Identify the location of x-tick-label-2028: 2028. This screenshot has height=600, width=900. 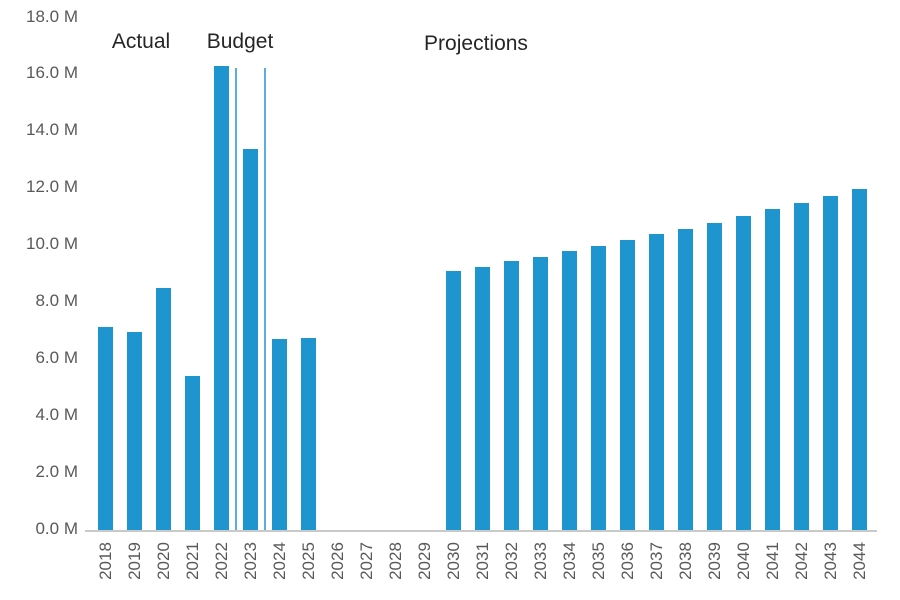
(395, 561).